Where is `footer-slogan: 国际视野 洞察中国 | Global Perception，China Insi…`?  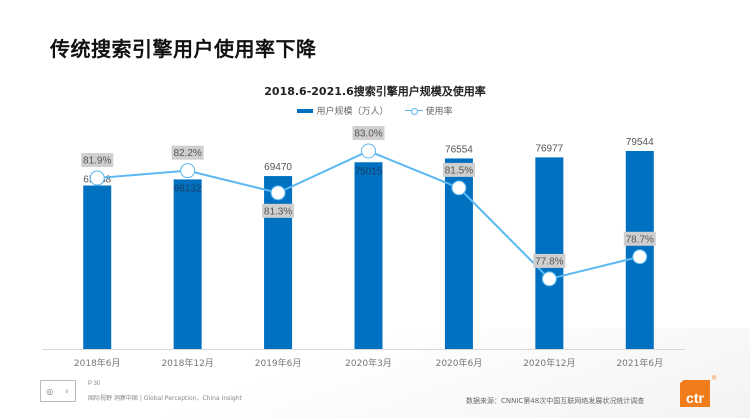 footer-slogan: 国际视野 洞察中国 | Global Perception，China Insi… is located at coordinates (165, 398).